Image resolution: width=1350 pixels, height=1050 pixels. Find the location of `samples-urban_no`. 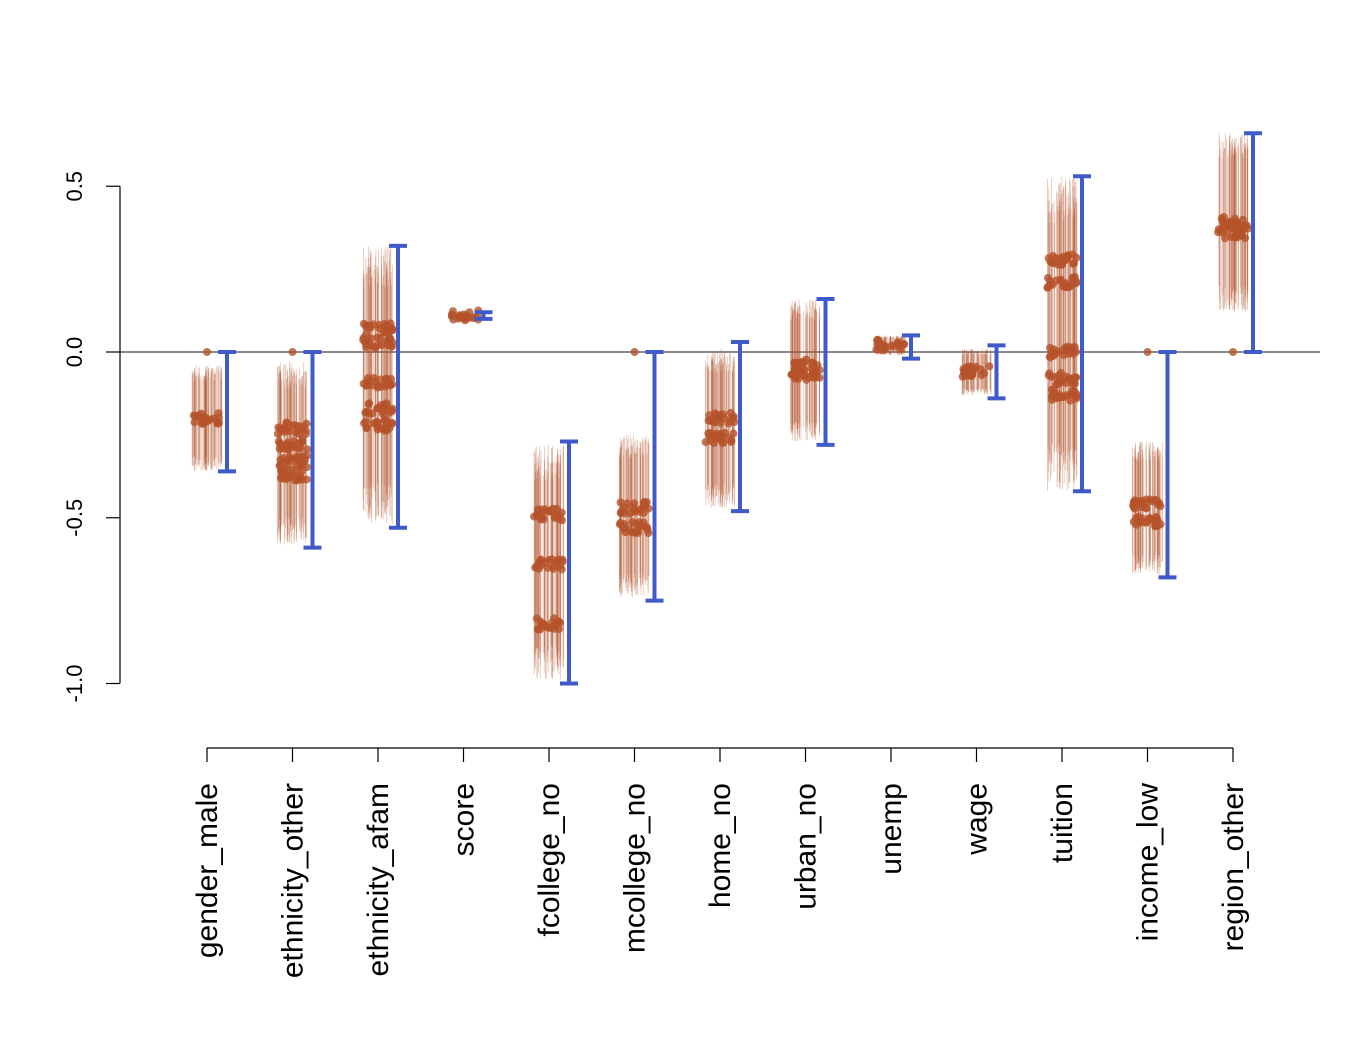

samples-urban_no is located at coordinates (805, 370).